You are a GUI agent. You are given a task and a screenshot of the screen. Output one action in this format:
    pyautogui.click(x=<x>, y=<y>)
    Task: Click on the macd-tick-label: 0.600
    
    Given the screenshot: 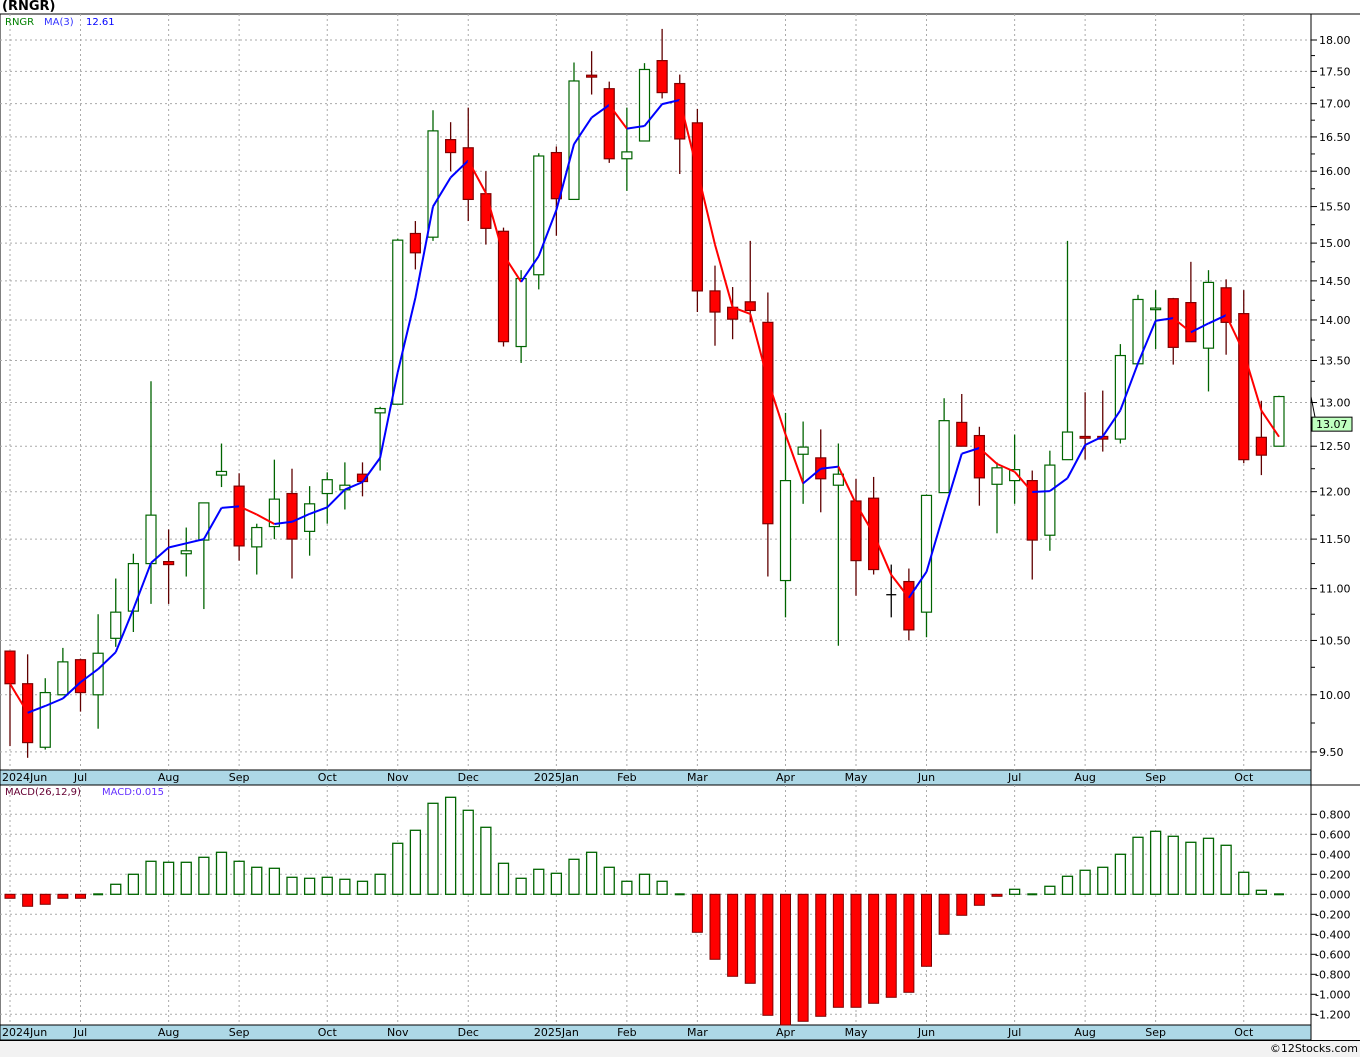 What is the action you would take?
    pyautogui.click(x=1335, y=834)
    